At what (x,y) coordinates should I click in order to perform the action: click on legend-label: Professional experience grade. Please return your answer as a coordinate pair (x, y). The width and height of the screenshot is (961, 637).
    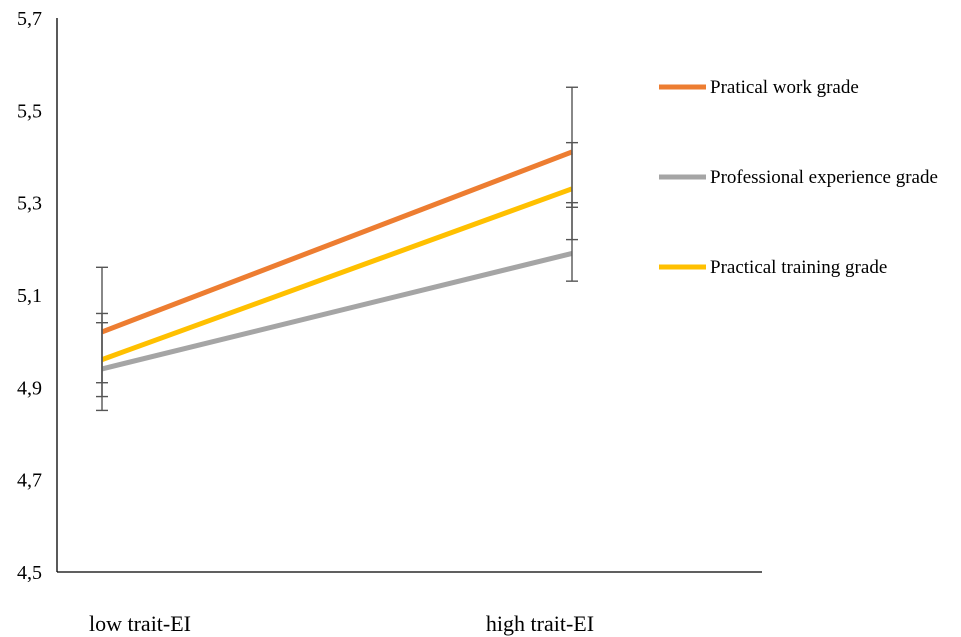
    Looking at the image, I should click on (824, 177).